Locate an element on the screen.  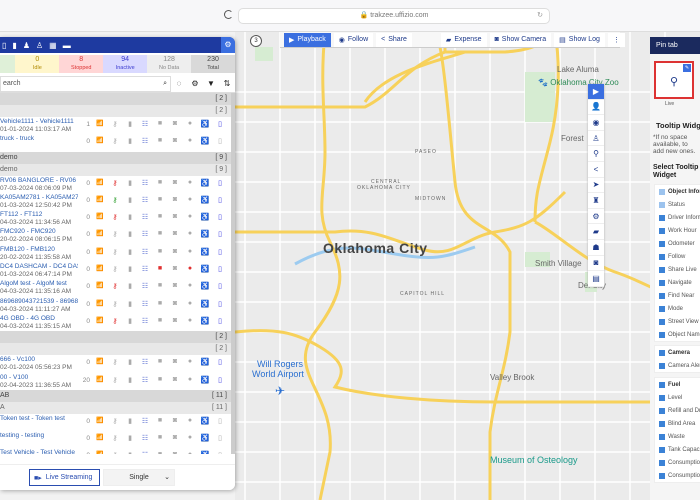
widget-checkbox: Waste is located at coordinates (677, 436).